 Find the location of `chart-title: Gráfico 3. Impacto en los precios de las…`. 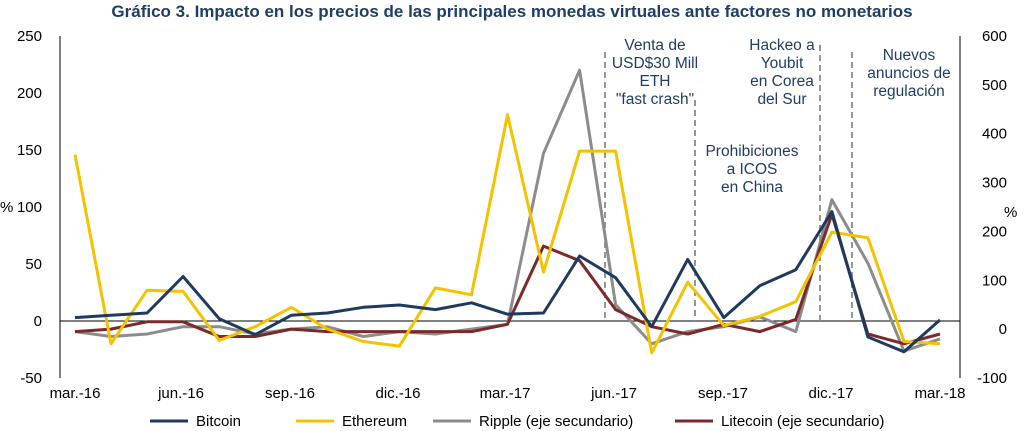

chart-title: Gráfico 3. Impacto en los precios de las… is located at coordinates (512, 11).